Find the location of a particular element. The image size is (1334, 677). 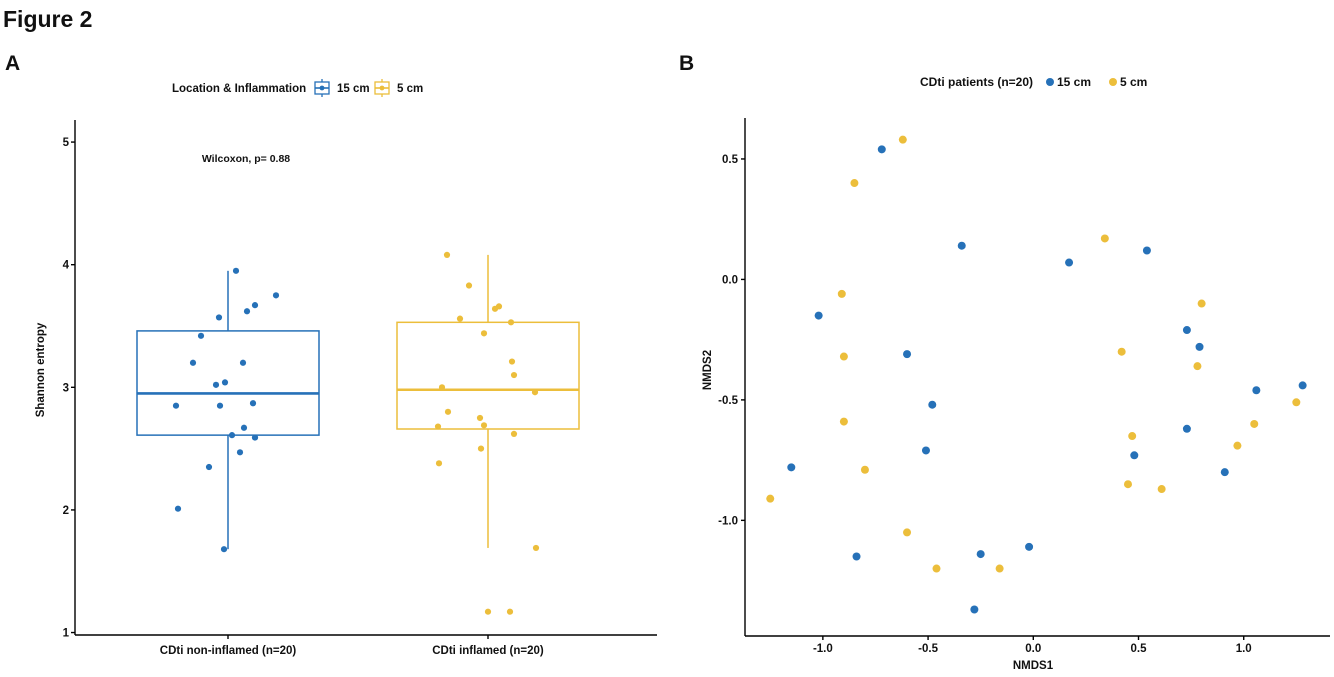

x-category-label: CDti inflamed (n=20) is located at coordinates (488, 651).